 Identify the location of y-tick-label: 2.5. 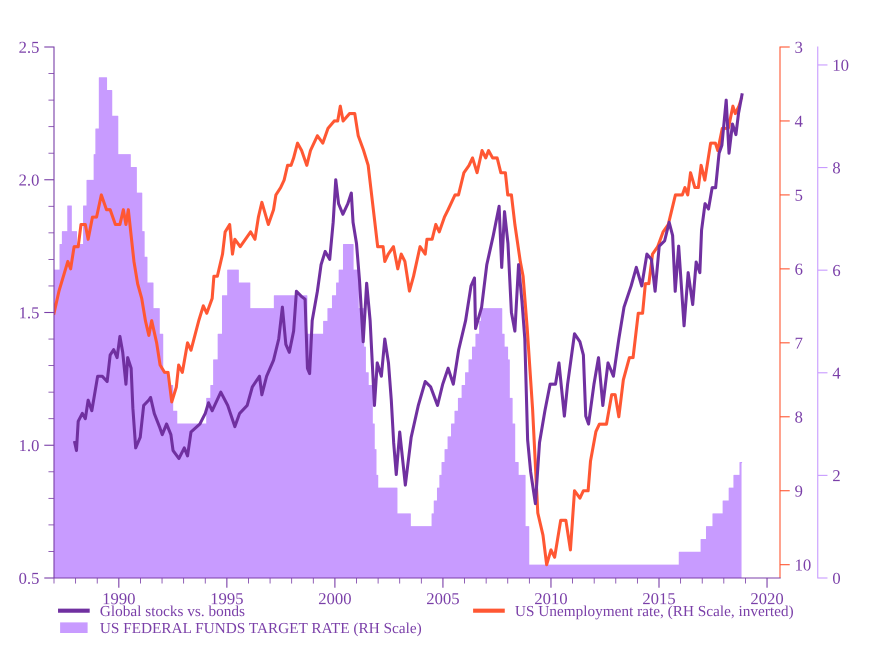
(29, 48).